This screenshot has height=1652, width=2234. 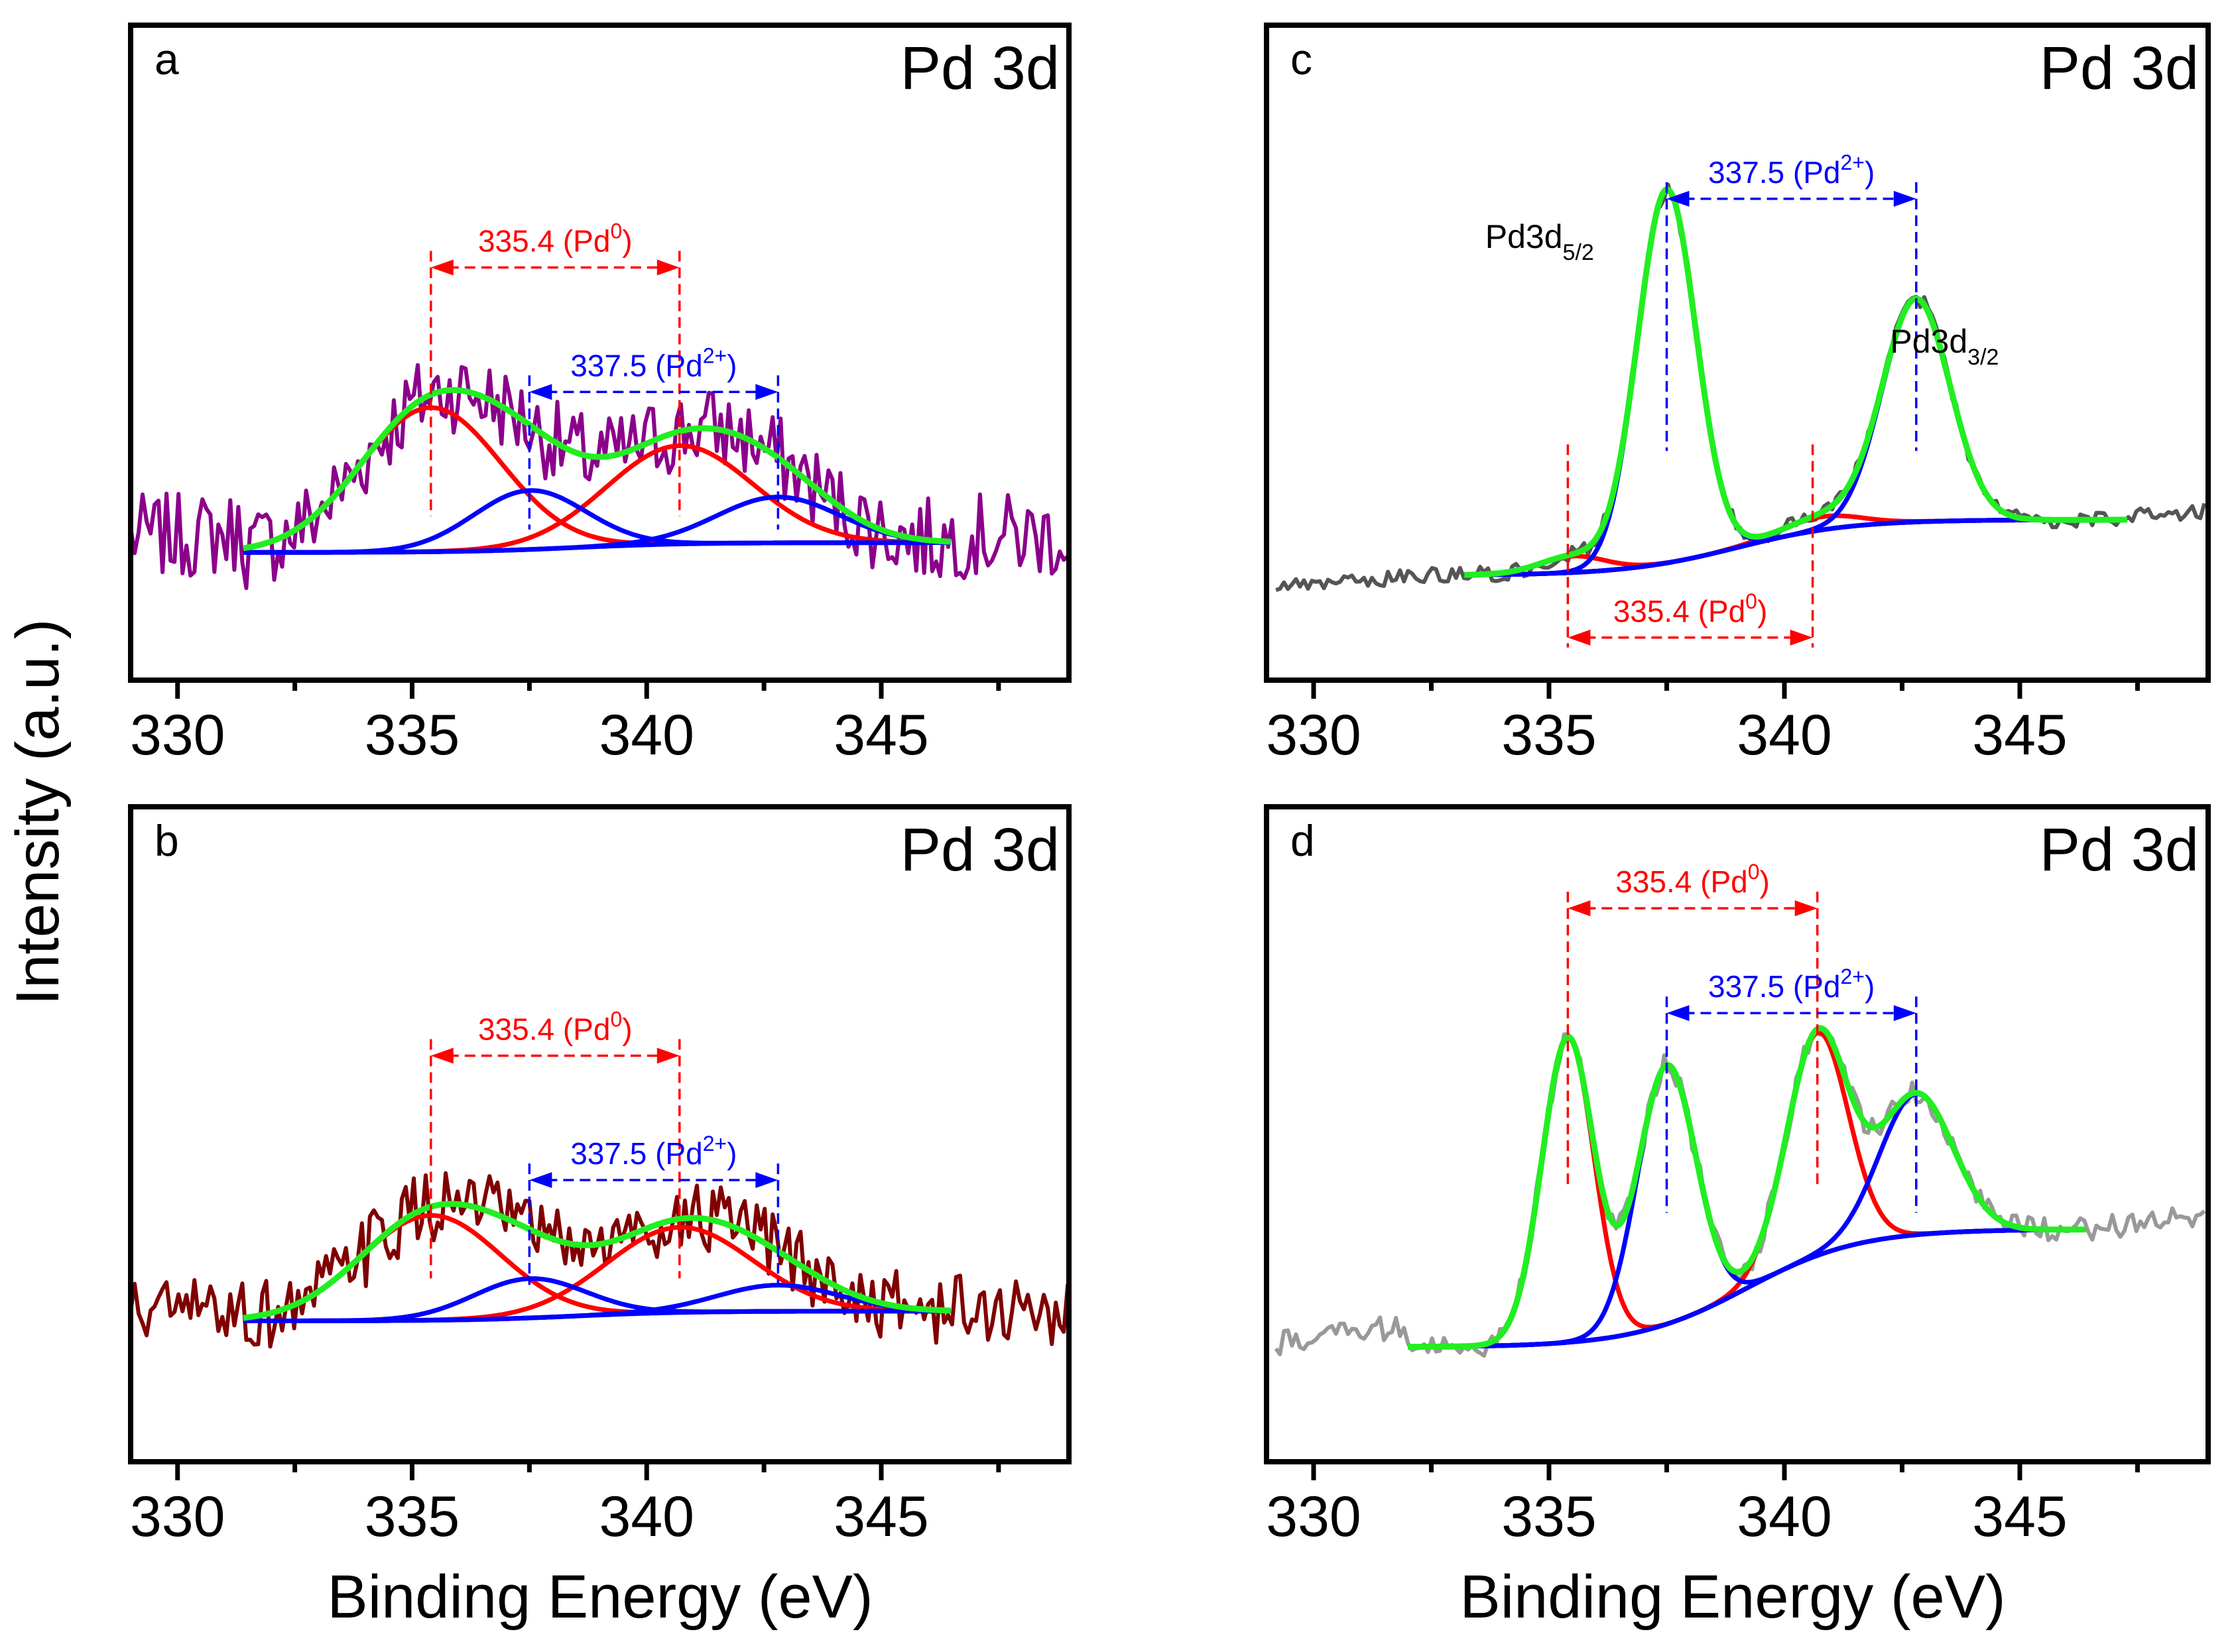 I want to click on raw-spectrum-d, so click(x=1740, y=1193).